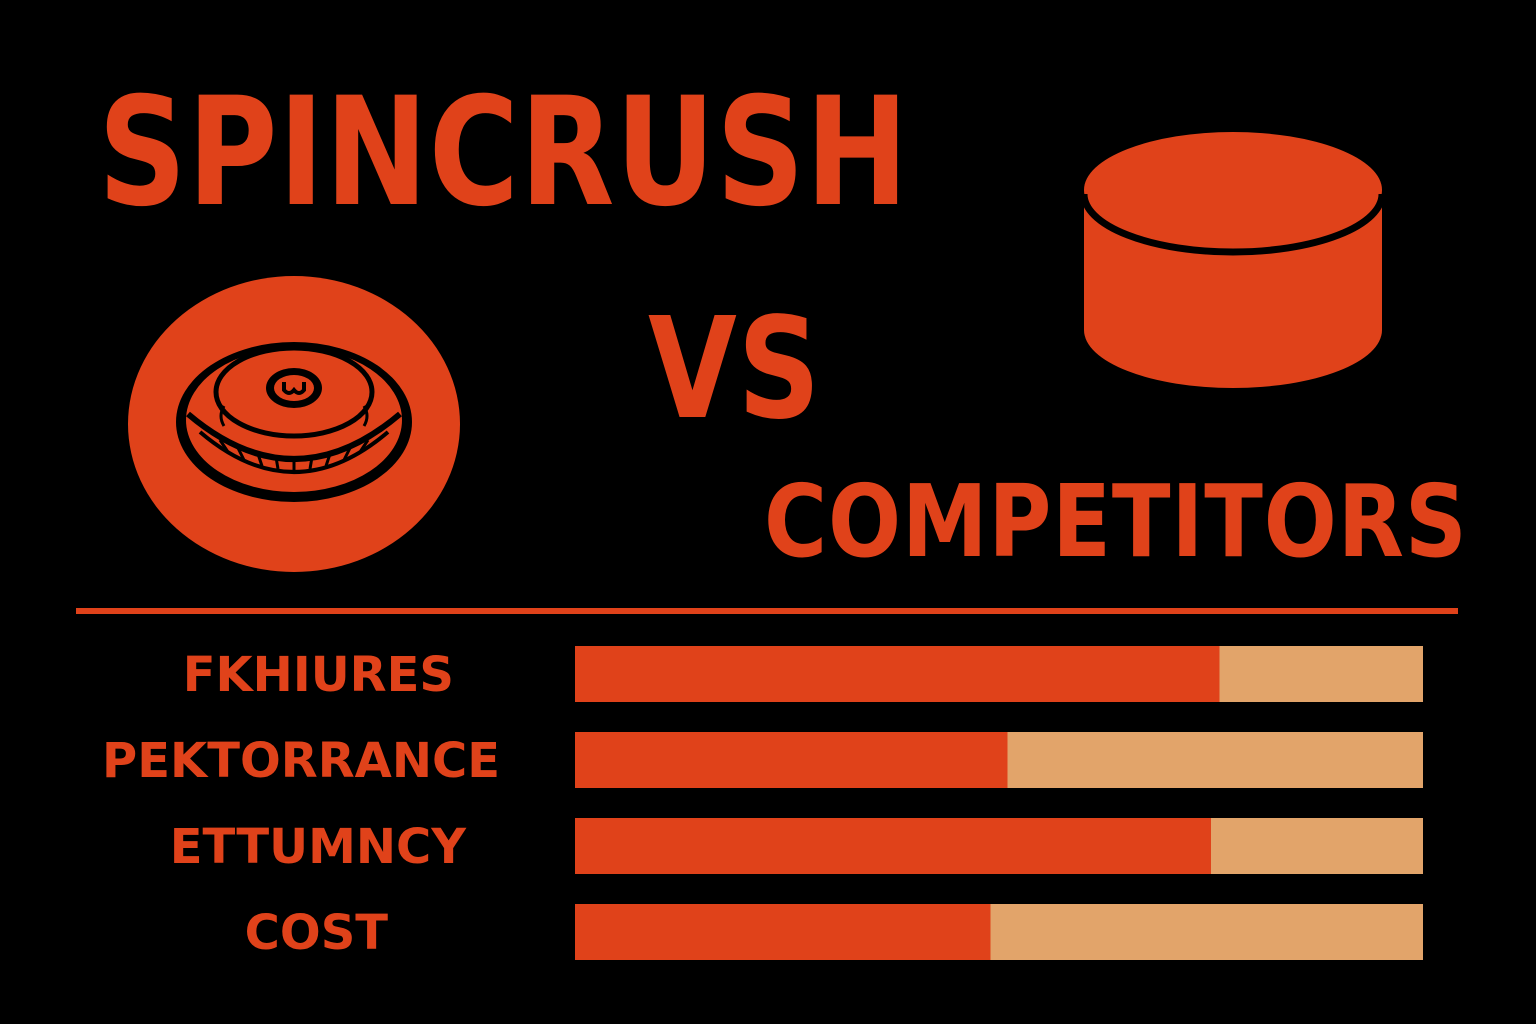 The width and height of the screenshot is (1536, 1024). Describe the element at coordinates (1233, 259) in the screenshot. I see `cylinder-icon` at that location.